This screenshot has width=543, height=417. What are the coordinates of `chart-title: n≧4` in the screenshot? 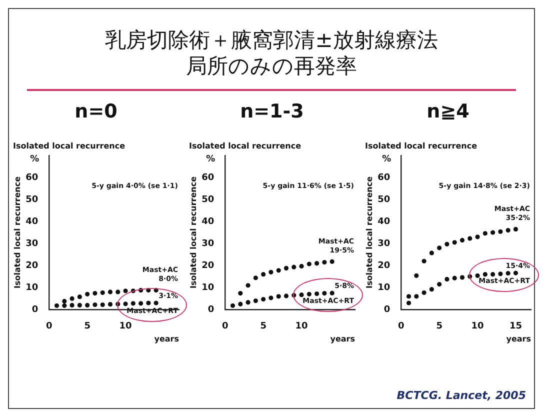 It's located at (448, 111).